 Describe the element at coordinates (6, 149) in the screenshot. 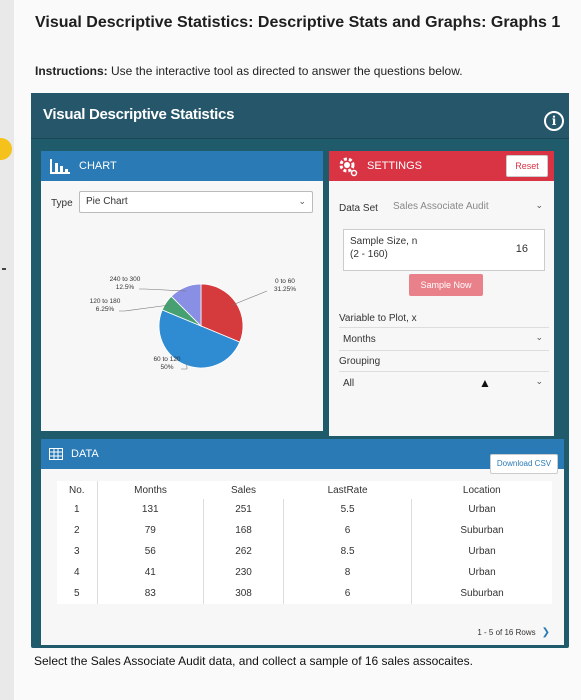

I see `yellow-marker` at that location.